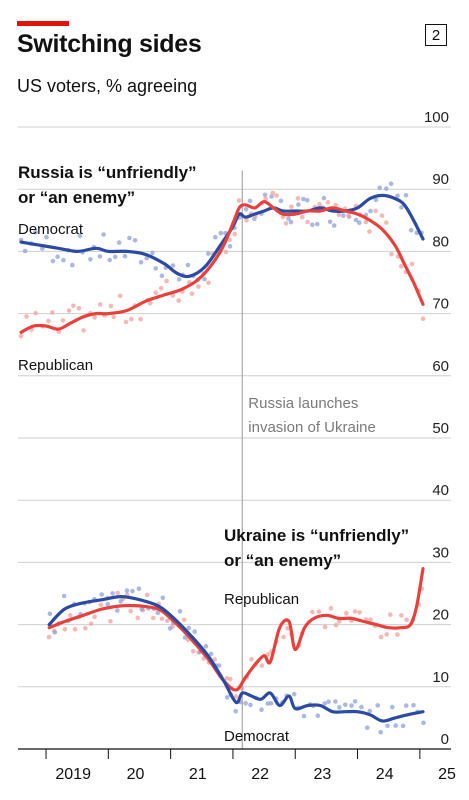 This screenshot has width=469, height=800. Describe the element at coordinates (445, 739) in the screenshot. I see `y-tick-label-0: 0` at that location.